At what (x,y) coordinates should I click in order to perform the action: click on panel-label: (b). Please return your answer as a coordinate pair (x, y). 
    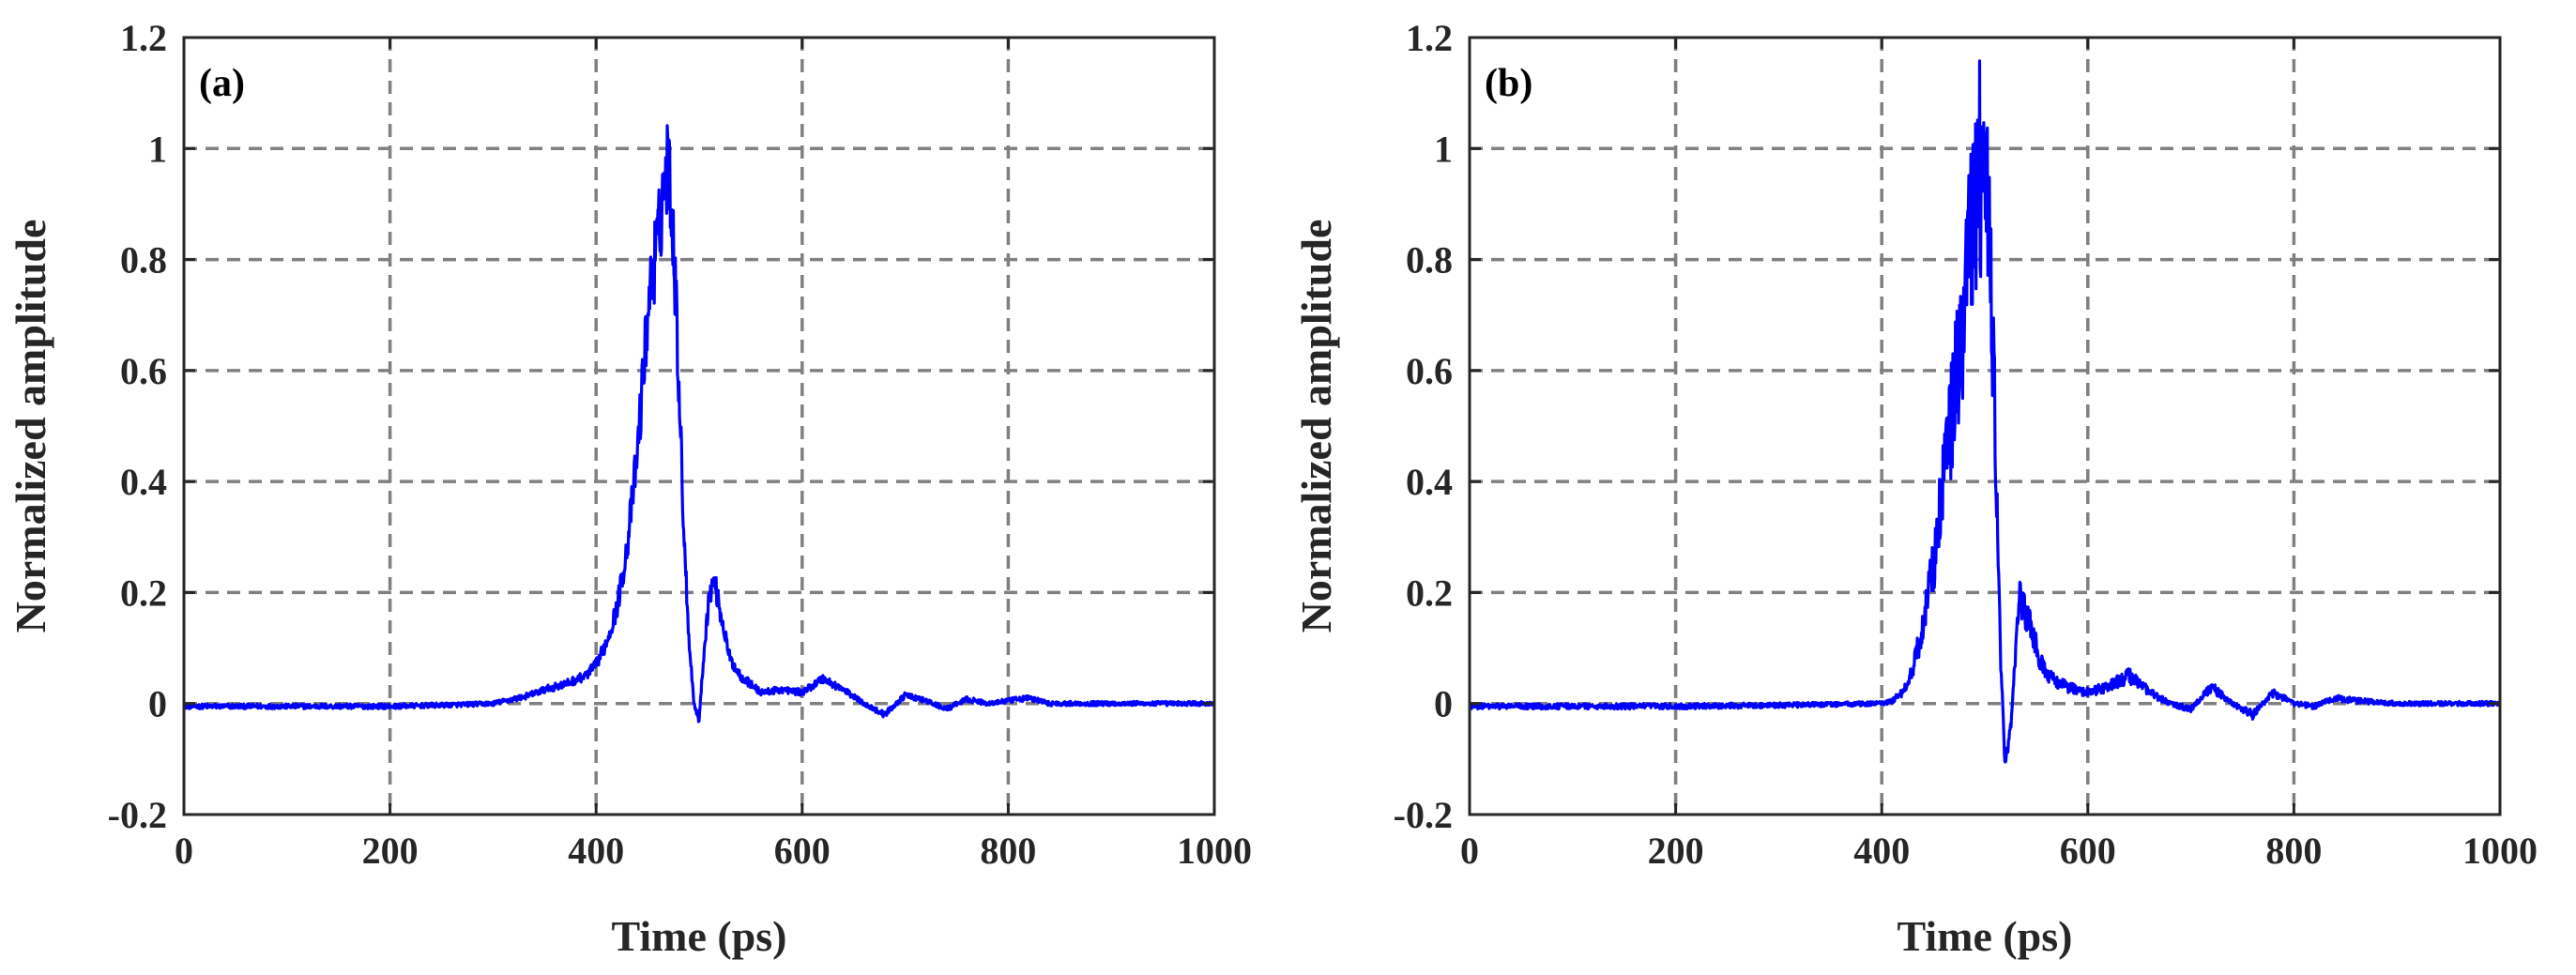
    Looking at the image, I should click on (1508, 83).